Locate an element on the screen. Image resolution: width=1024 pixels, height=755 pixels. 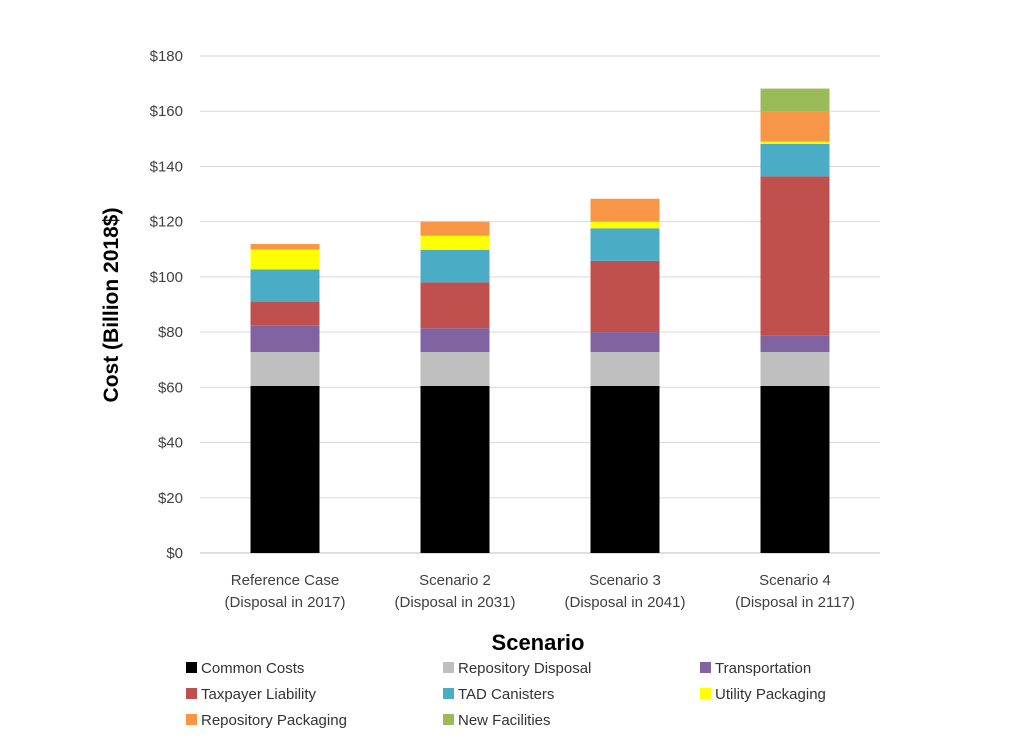
legend-item: Repository Disposal is located at coordinates (517, 668).